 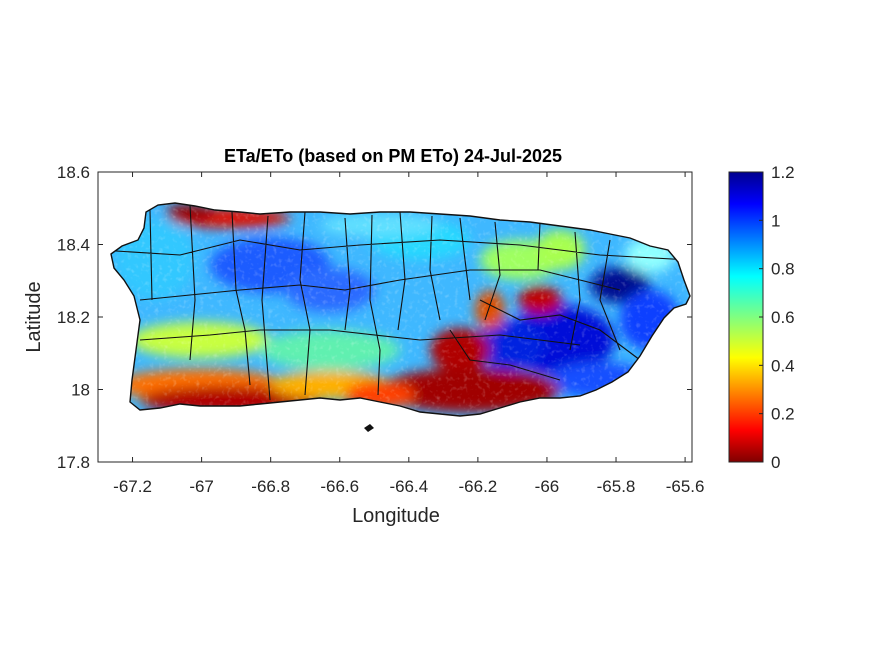 I want to click on colorbar-tick-label: 0.6, so click(x=783, y=317).